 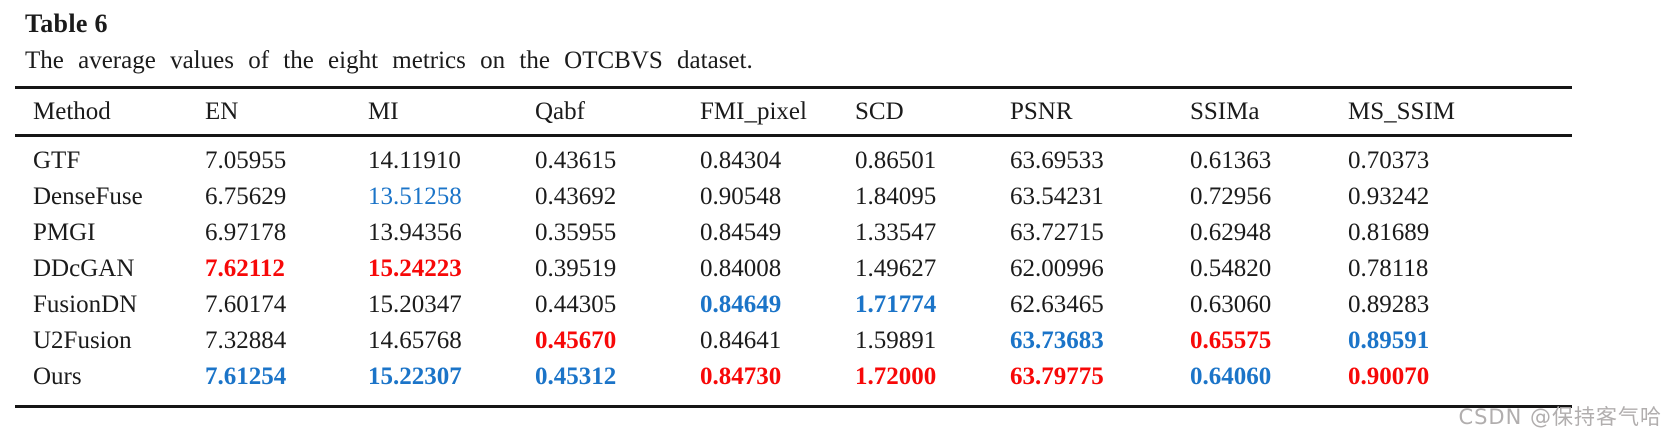 I want to click on metric-cell: 0.90070, so click(x=1389, y=376).